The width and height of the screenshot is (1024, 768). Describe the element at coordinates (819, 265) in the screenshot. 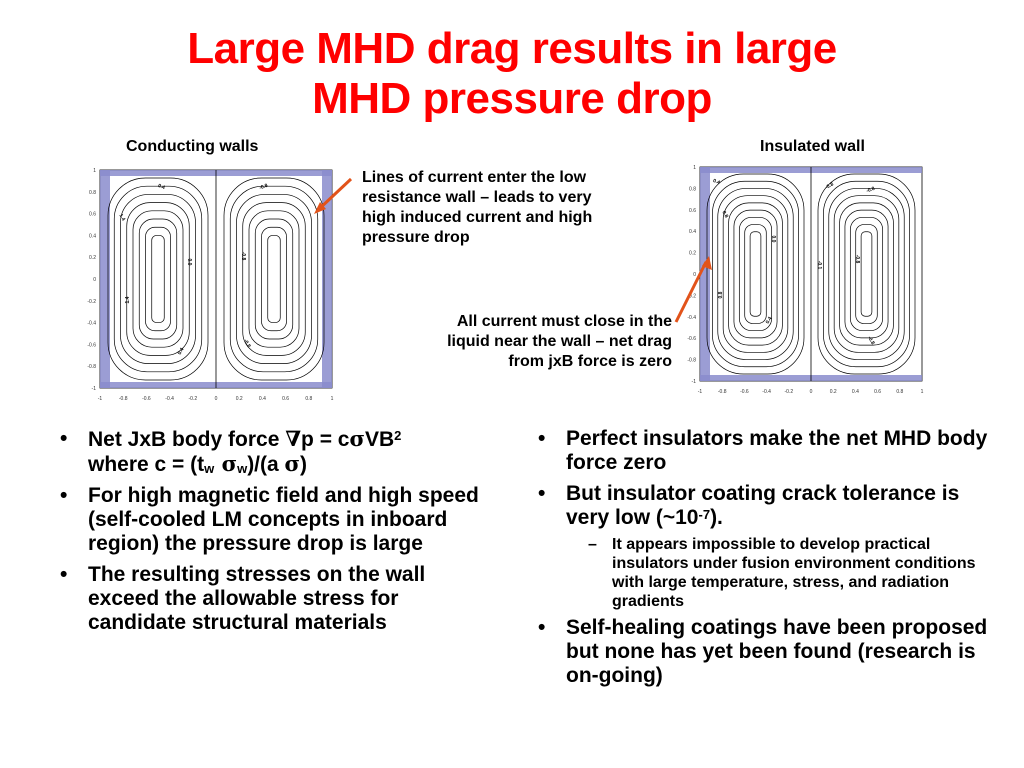

I see `contour-value-label: -0.1` at that location.